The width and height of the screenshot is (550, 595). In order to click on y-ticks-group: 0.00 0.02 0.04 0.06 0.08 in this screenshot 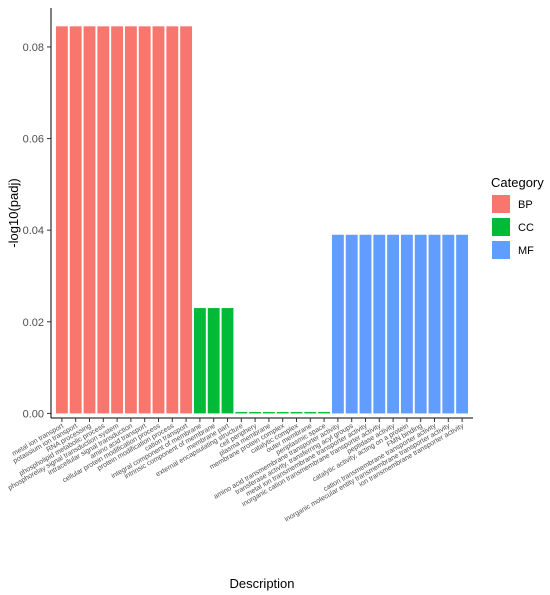, I will do `click(37, 231)`.